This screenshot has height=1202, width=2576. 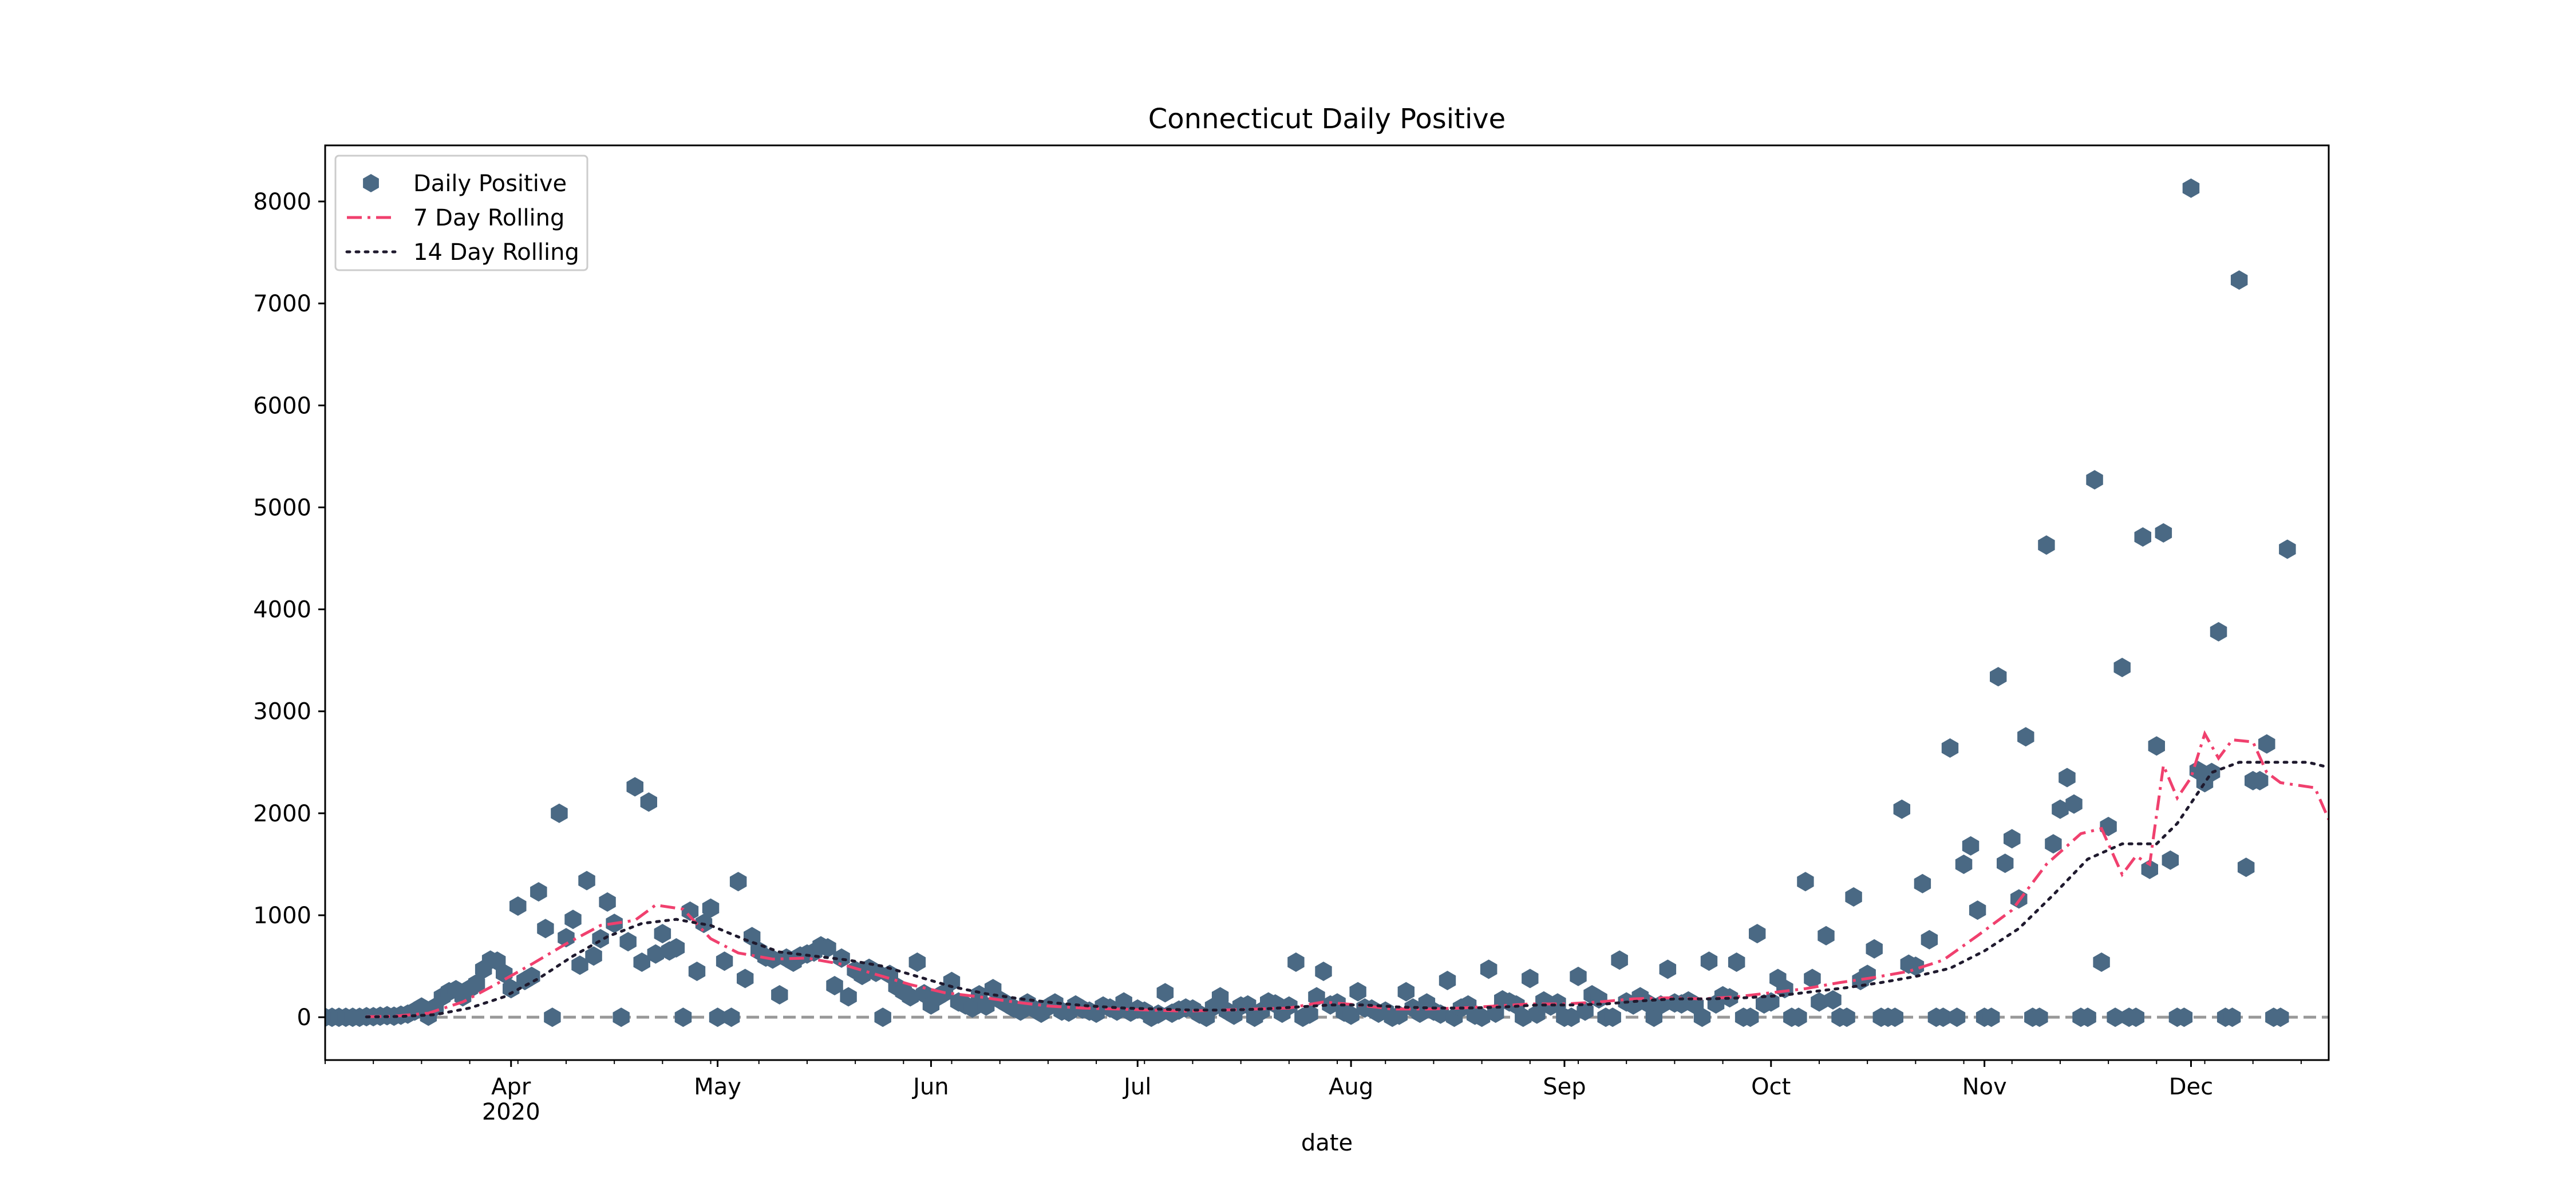 What do you see at coordinates (1136, 1087) in the screenshot?
I see `x-tick-label: Jul` at bounding box center [1136, 1087].